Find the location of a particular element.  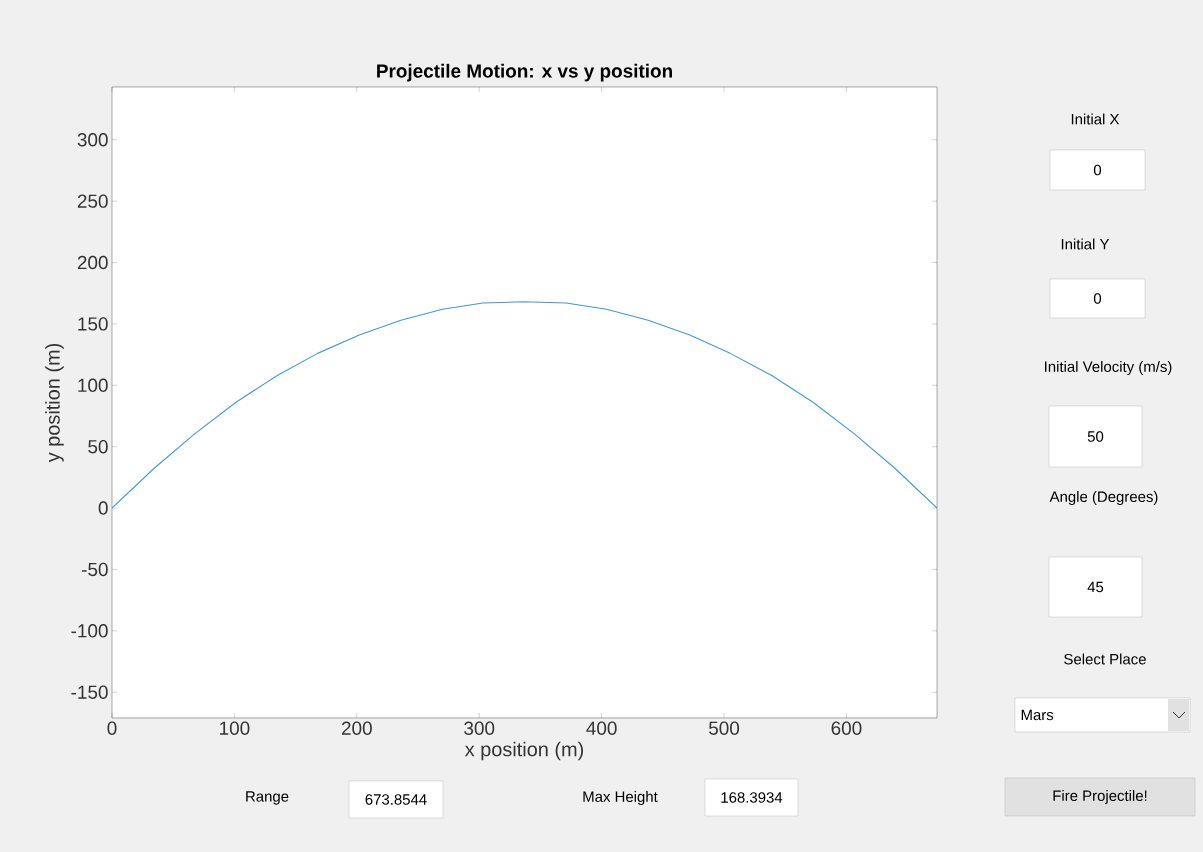

text: 168.3934 is located at coordinates (752, 797).